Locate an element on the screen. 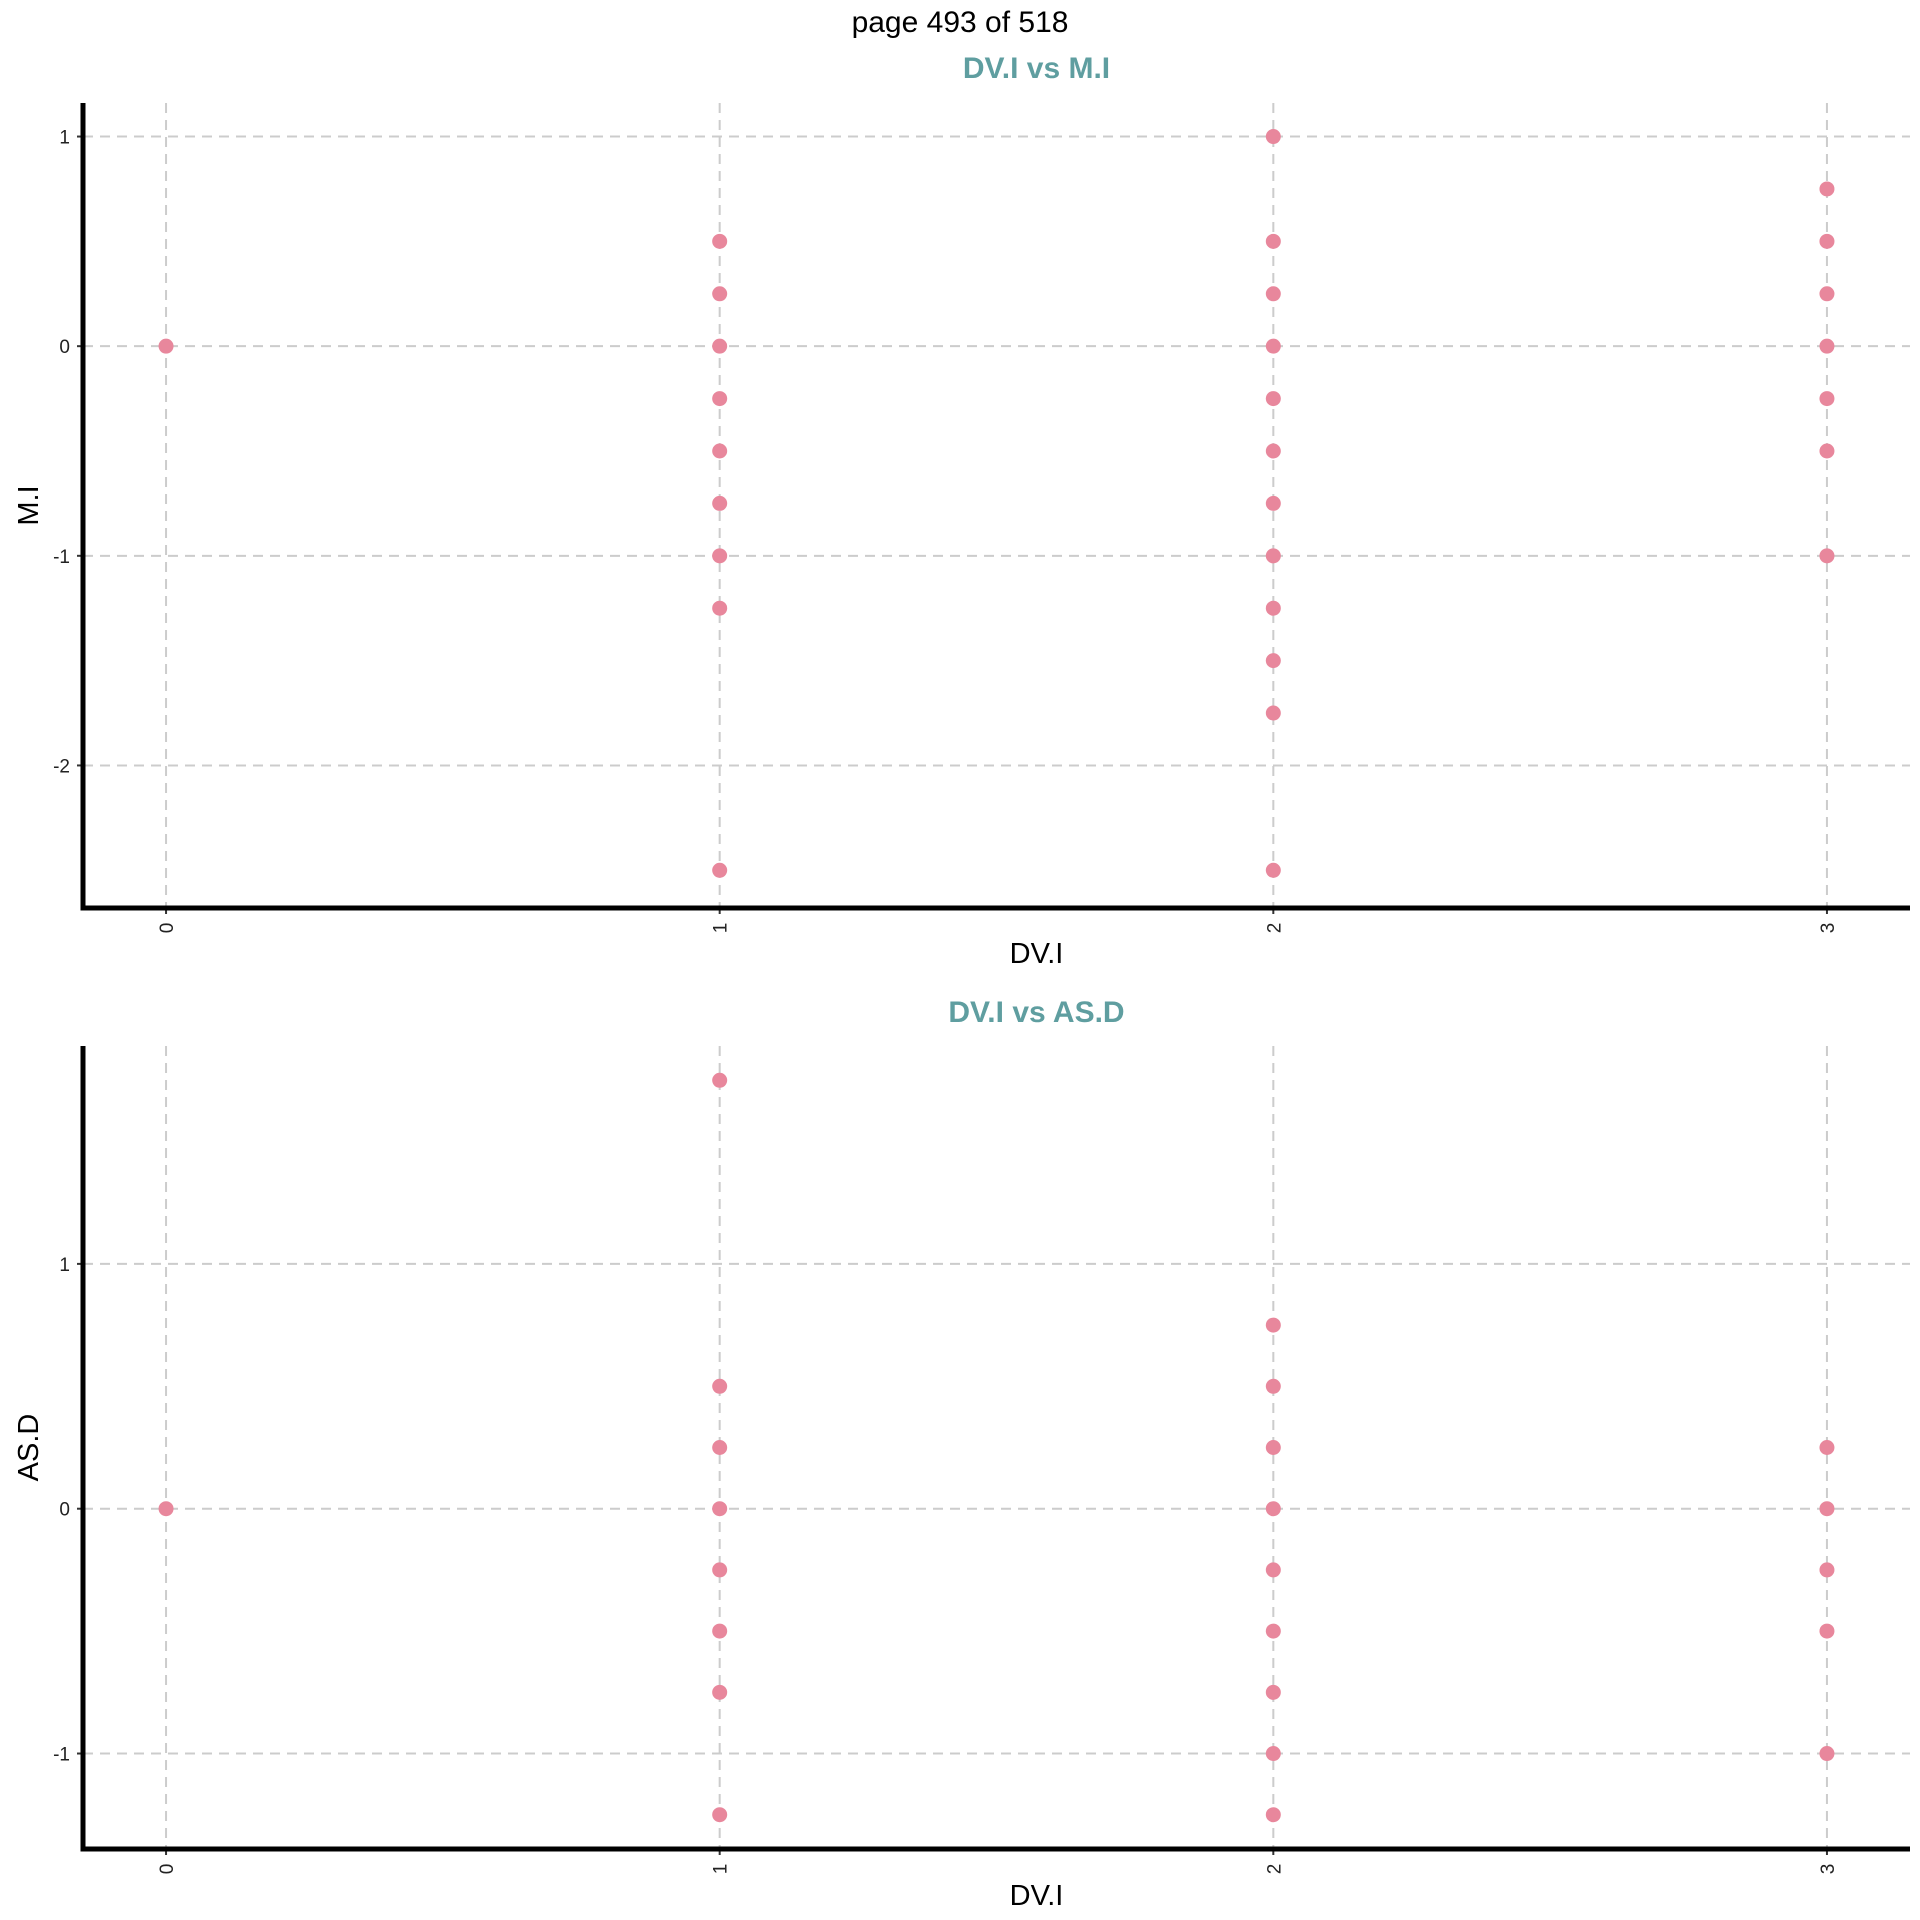 The image size is (1920, 1920). panel-title: DV.I vs M.I is located at coordinates (1036, 68).